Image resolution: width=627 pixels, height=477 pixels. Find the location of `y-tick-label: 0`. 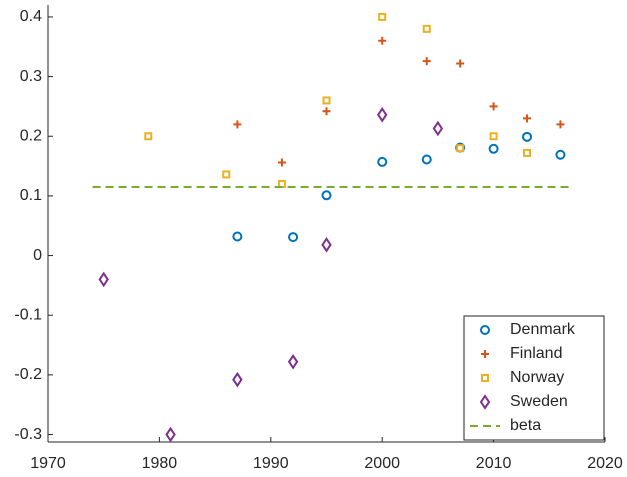

y-tick-label: 0 is located at coordinates (37, 255).